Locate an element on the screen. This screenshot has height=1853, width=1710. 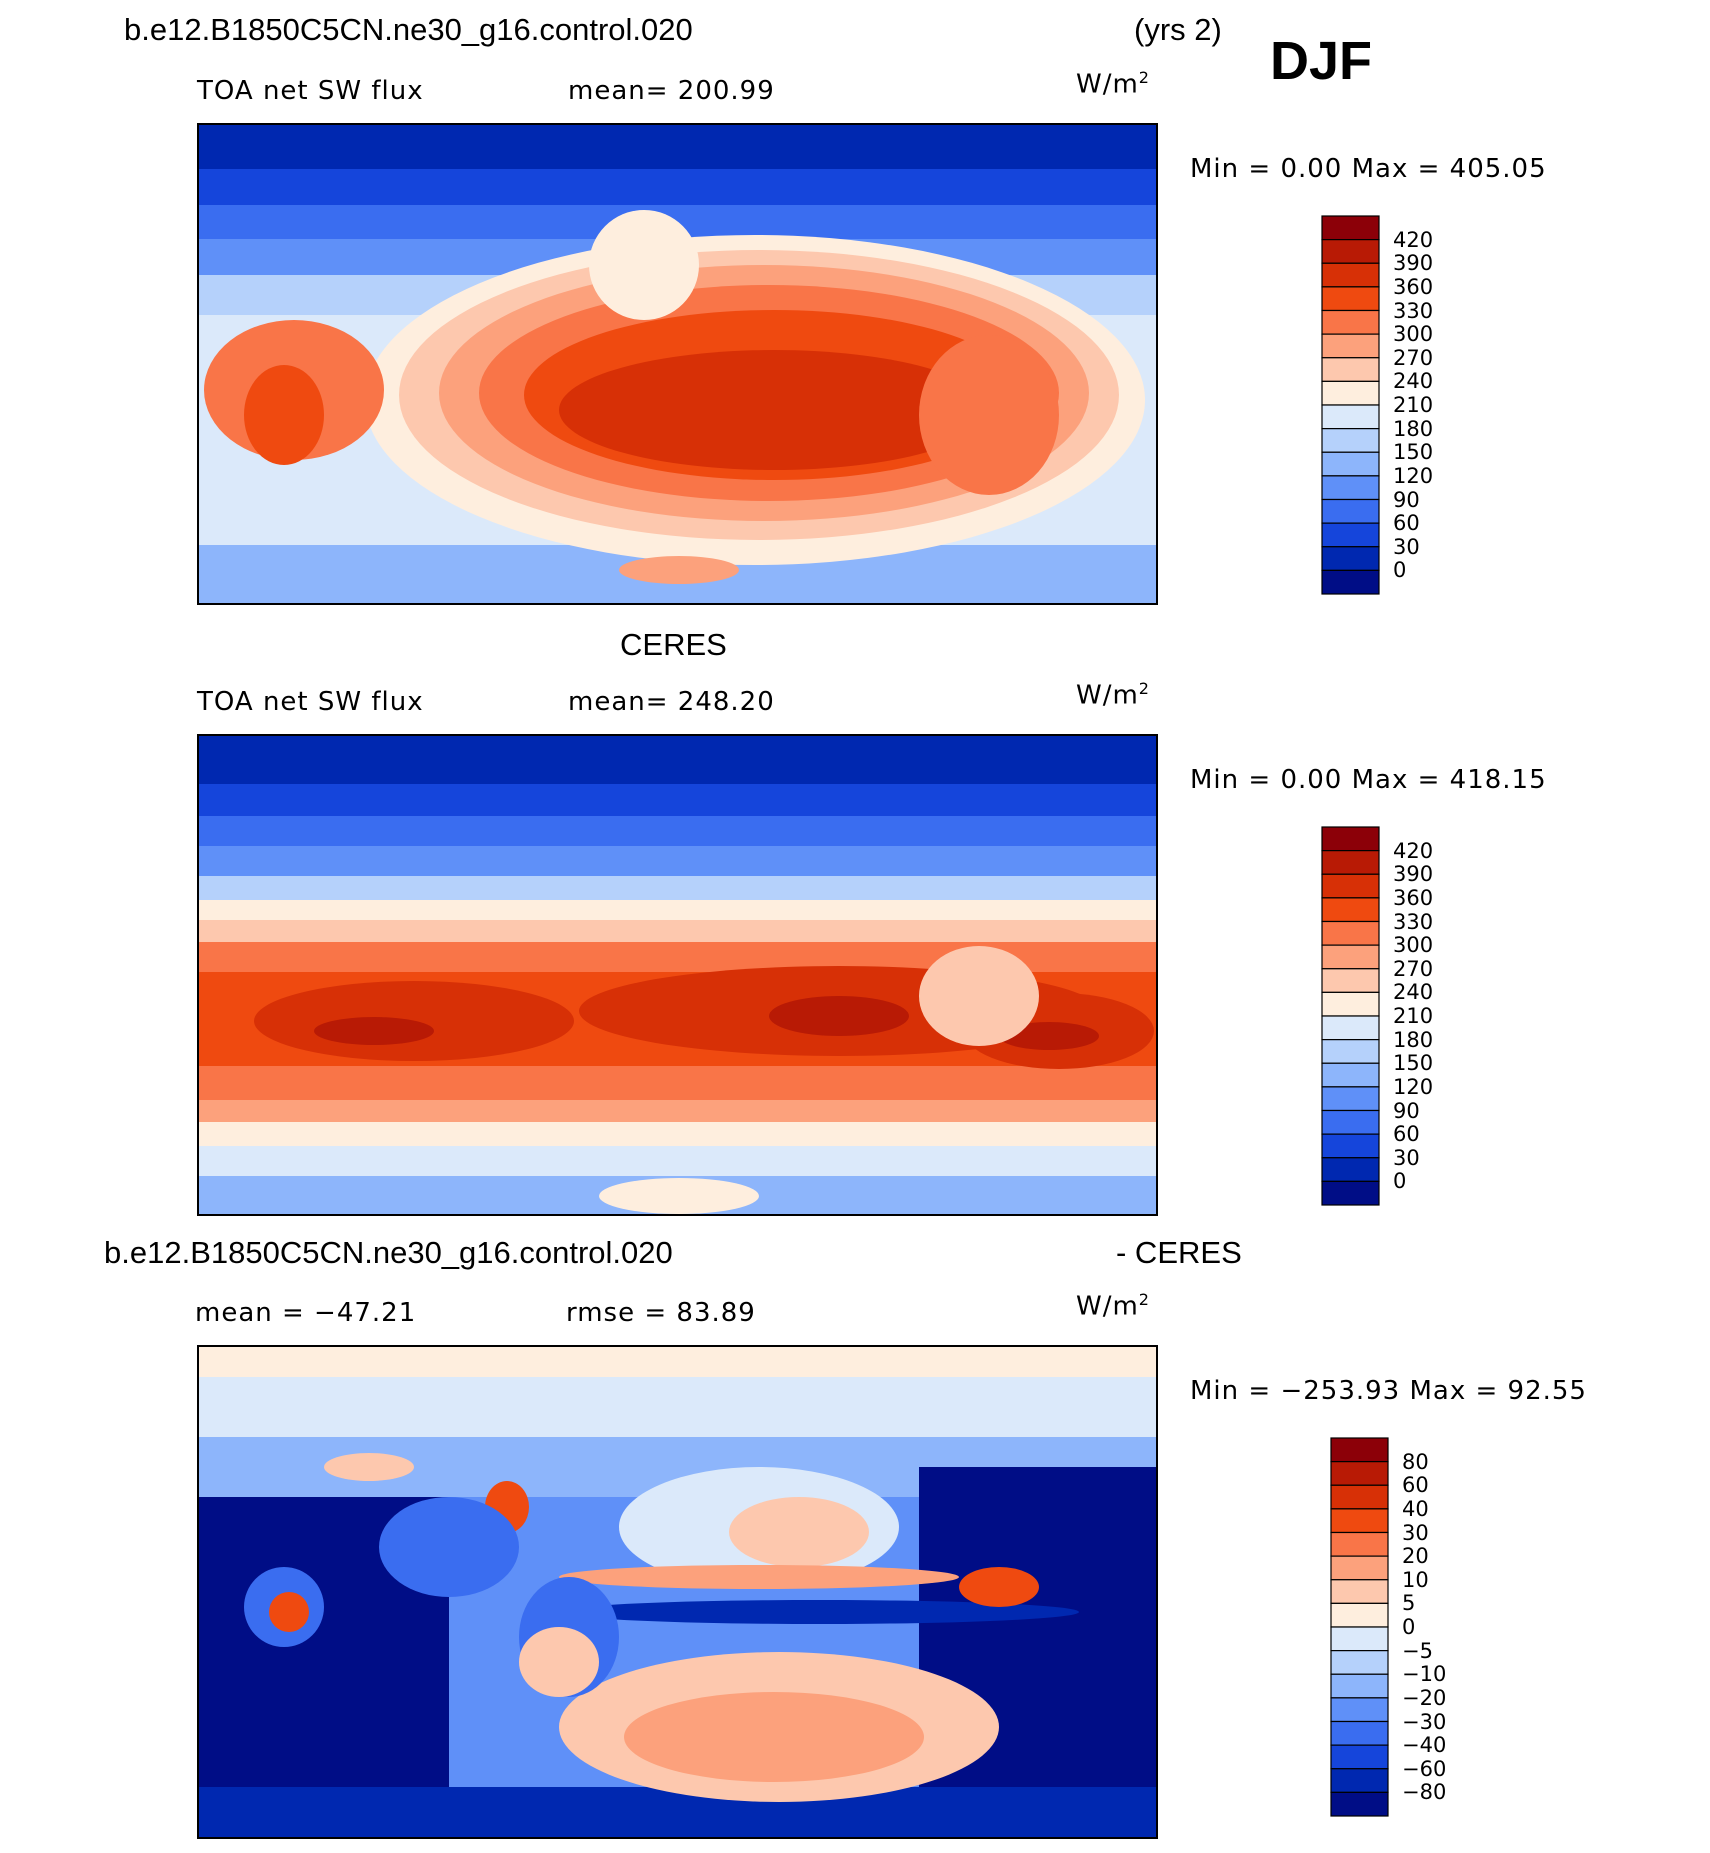
obs-map-field is located at coordinates (677, 975).